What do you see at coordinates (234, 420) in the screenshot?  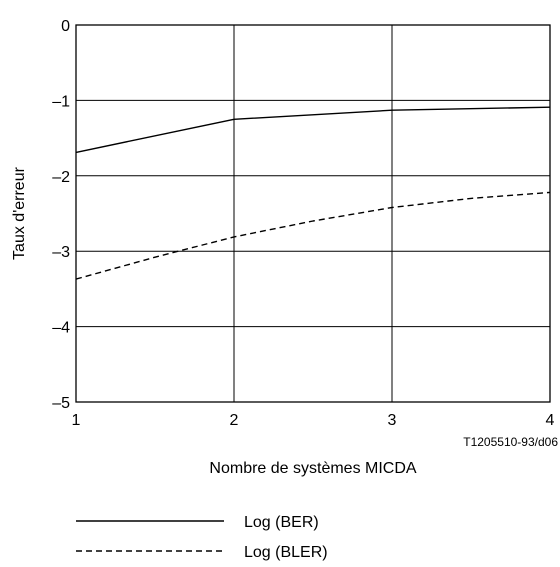 I see `x-tick-label-2: 2` at bounding box center [234, 420].